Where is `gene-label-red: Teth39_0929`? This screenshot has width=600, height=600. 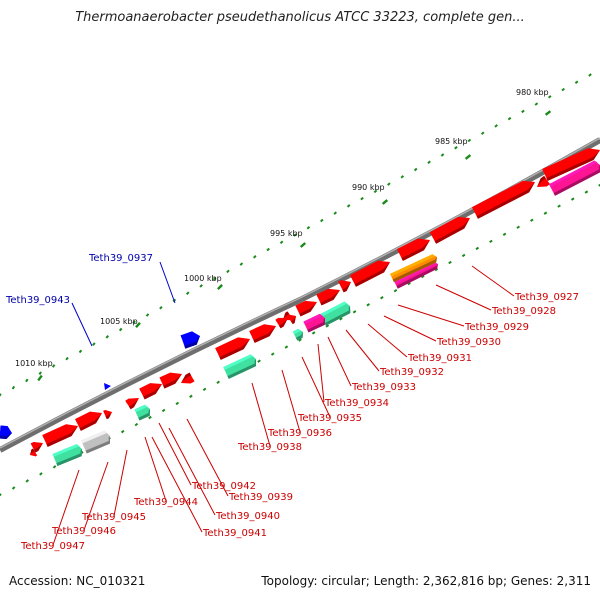 gene-label-red: Teth39_0929 is located at coordinates (496, 327).